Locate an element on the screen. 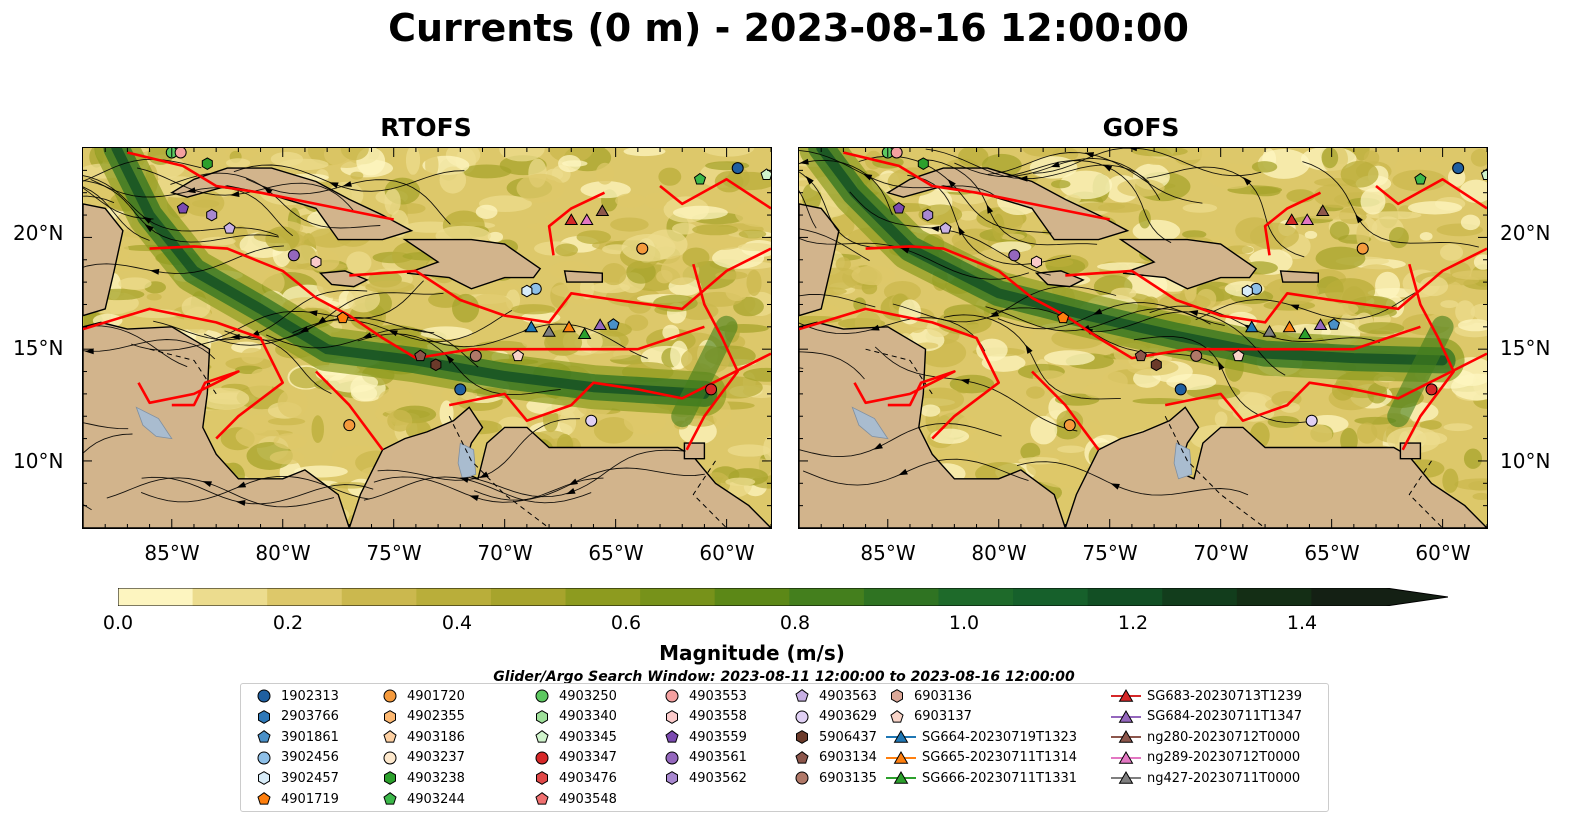  float-marker-ng289-20230712T0000 is located at coordinates (586, 219).